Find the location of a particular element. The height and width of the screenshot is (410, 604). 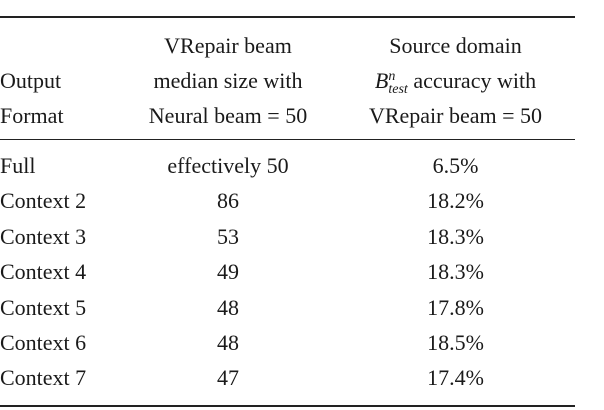

cell-format: Context 5 is located at coordinates (43, 307).